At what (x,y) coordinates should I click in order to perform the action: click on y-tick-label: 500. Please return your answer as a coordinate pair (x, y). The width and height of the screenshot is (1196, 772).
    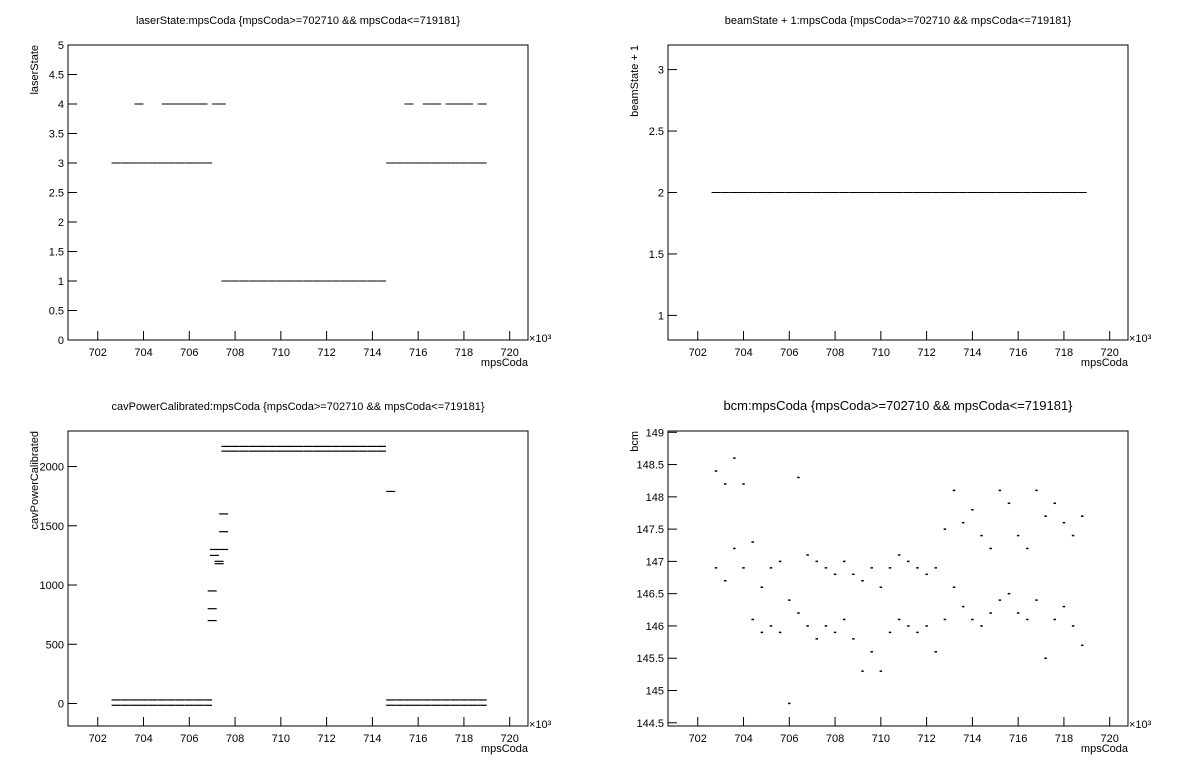
    Looking at the image, I should click on (55, 645).